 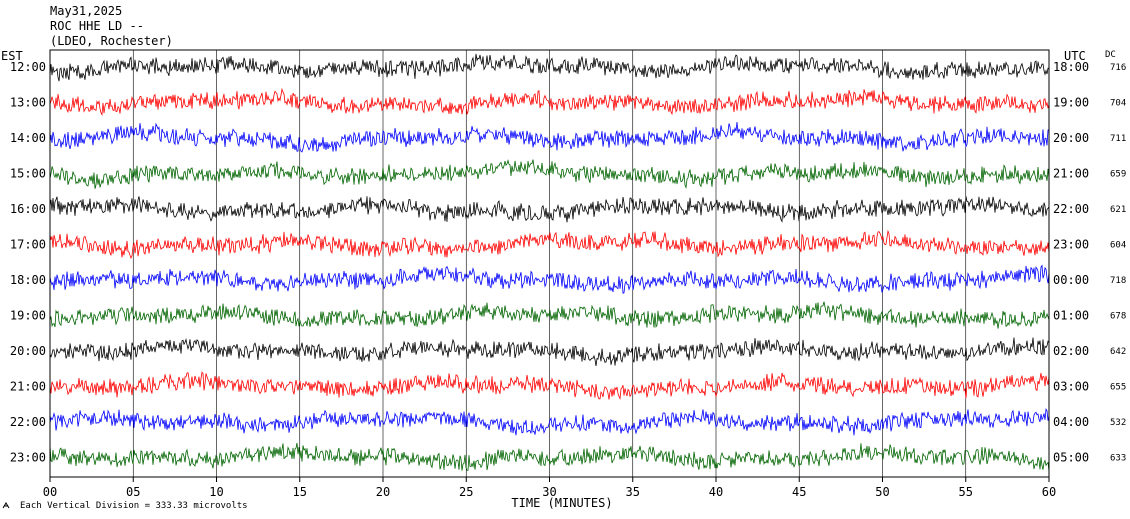 I want to click on x-tick-label-35: 35, so click(x=633, y=492).